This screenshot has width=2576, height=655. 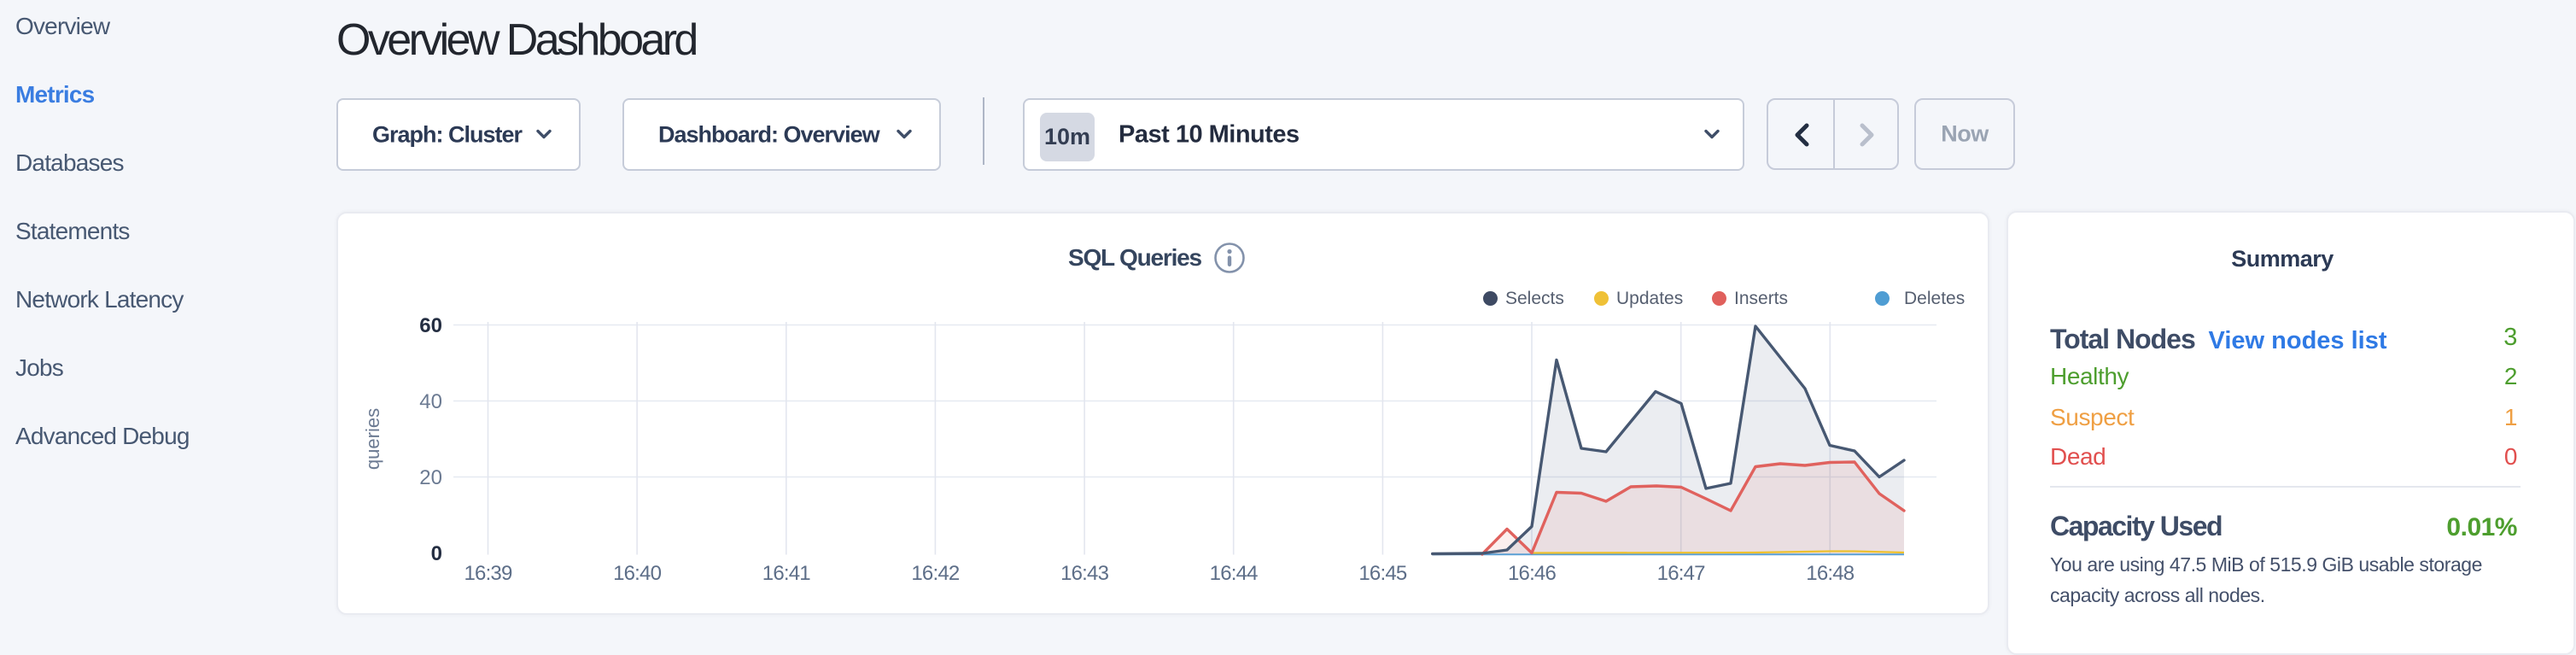 I want to click on svg-text: 16:46, so click(x=1532, y=573).